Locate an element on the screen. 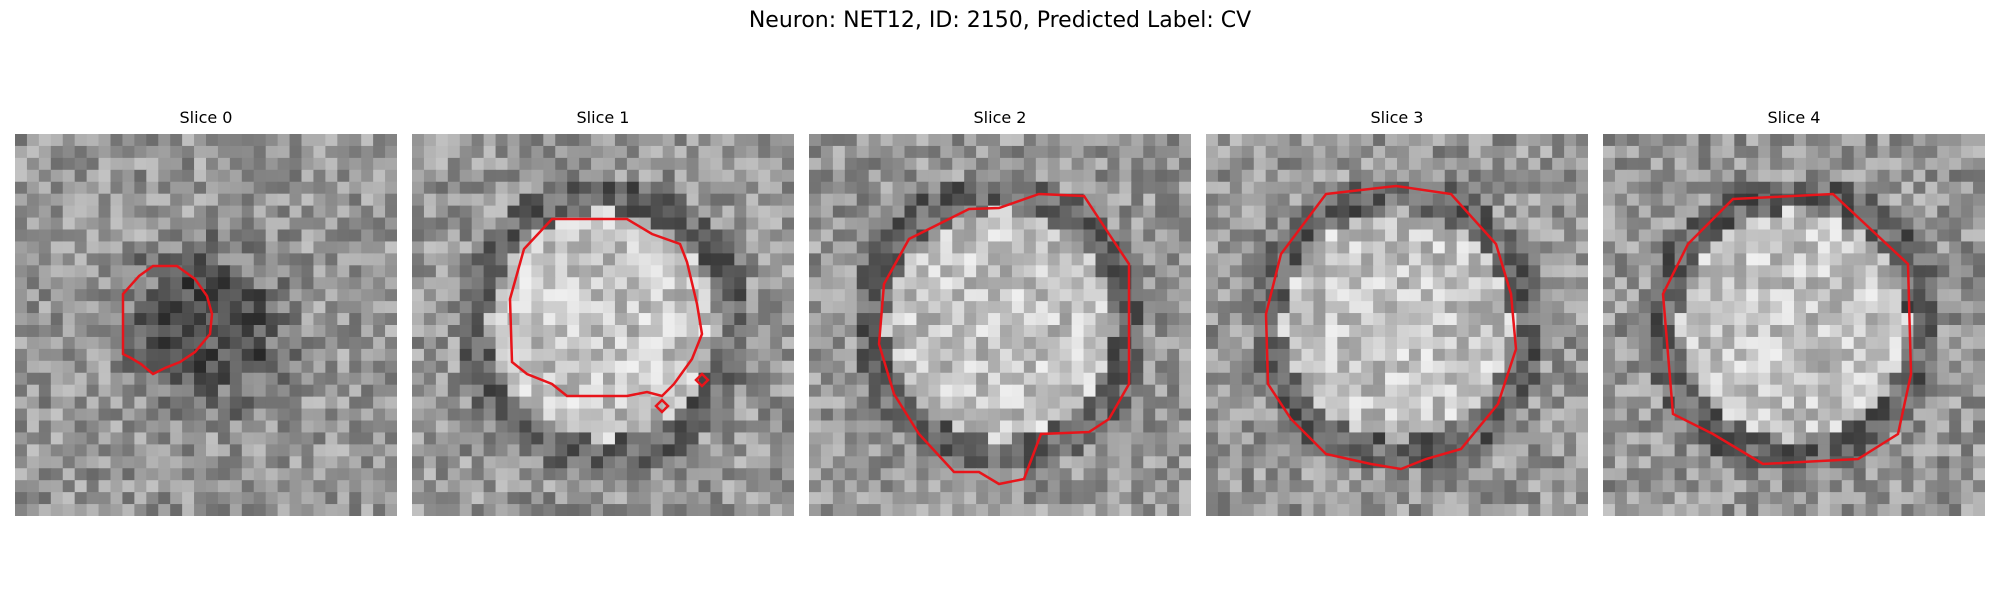 The width and height of the screenshot is (2000, 600). slice-title: Slice 0 is located at coordinates (206, 117).